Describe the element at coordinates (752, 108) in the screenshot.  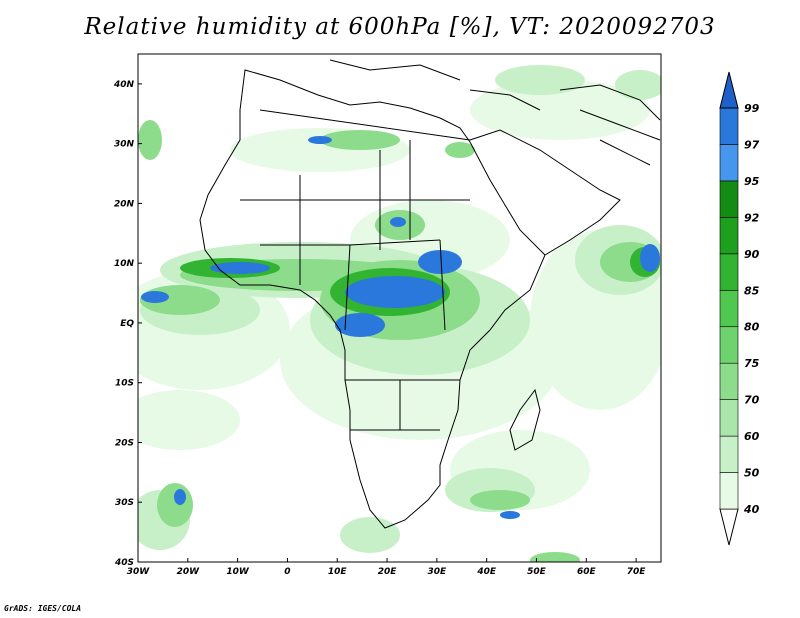
I see `colorbar-label: 99` at that location.